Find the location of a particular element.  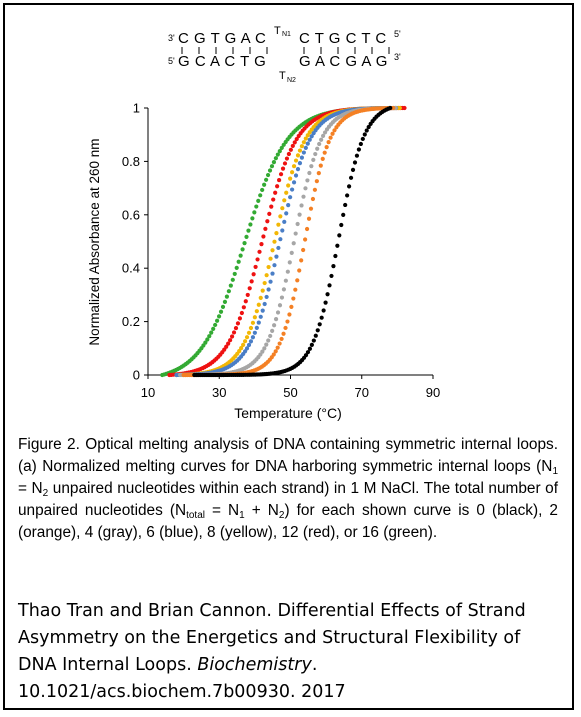

top-5-prime: 3' is located at coordinates (171, 38).